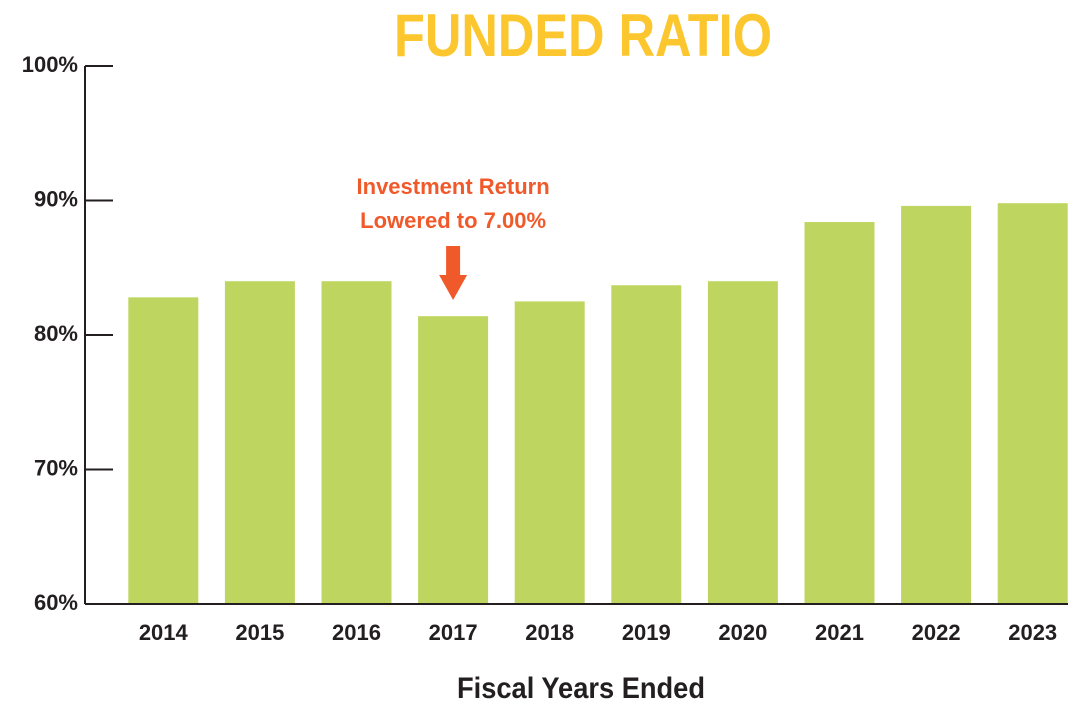 The height and width of the screenshot is (705, 1068). What do you see at coordinates (742, 632) in the screenshot?
I see `x-tick-label: 2020` at bounding box center [742, 632].